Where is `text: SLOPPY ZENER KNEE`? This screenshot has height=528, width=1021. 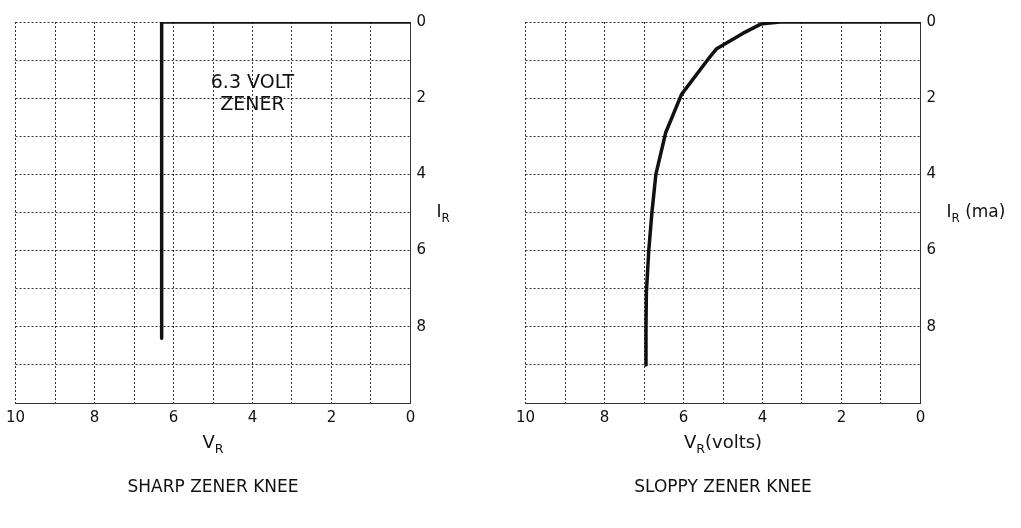 text: SLOPPY ZENER KNEE is located at coordinates (723, 486).